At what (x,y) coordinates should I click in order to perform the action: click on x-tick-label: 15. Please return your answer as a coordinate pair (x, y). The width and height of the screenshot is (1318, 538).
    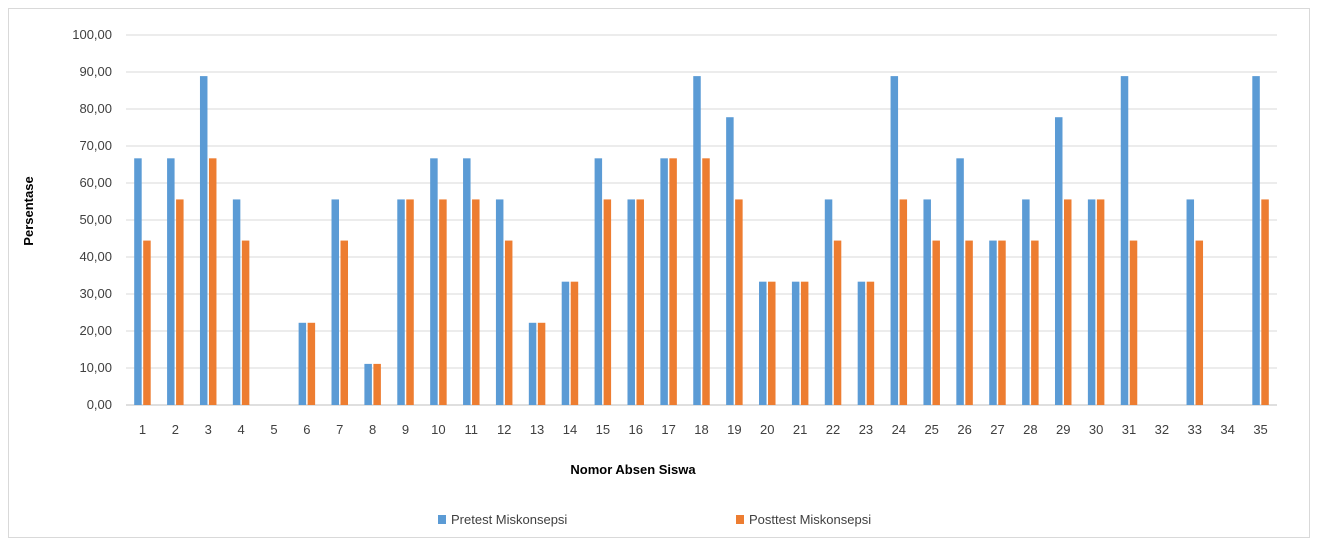
    Looking at the image, I should click on (603, 429).